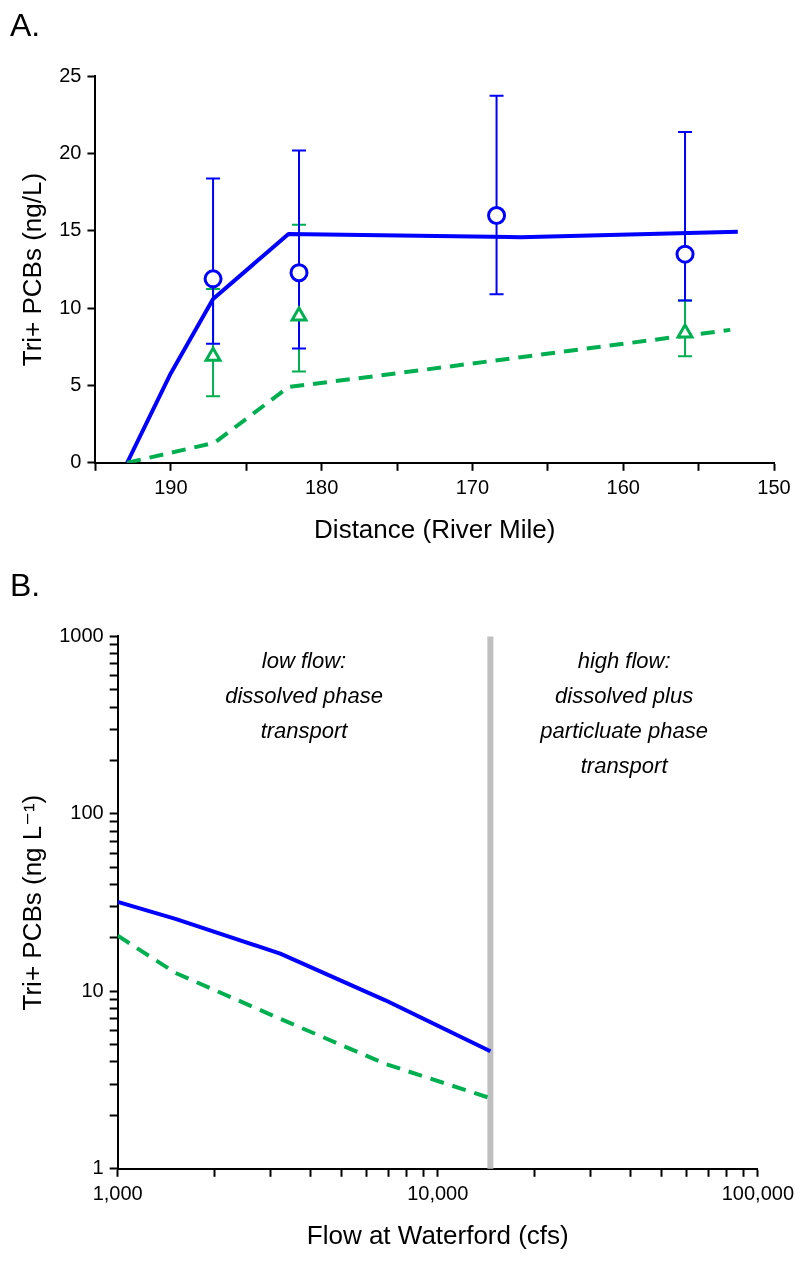 This screenshot has width=800, height=1266. I want to click on x-tick-label: 150, so click(774, 487).